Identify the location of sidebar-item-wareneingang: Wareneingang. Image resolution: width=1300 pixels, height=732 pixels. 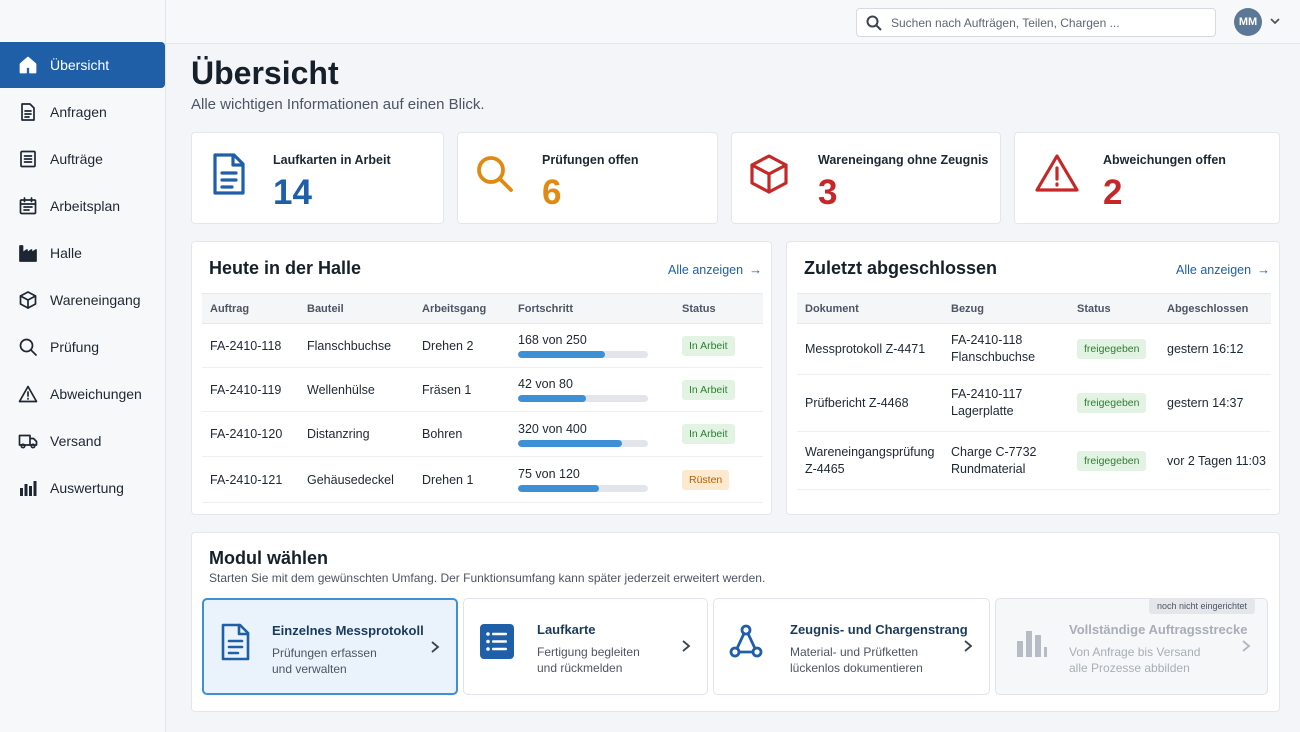
(82, 300).